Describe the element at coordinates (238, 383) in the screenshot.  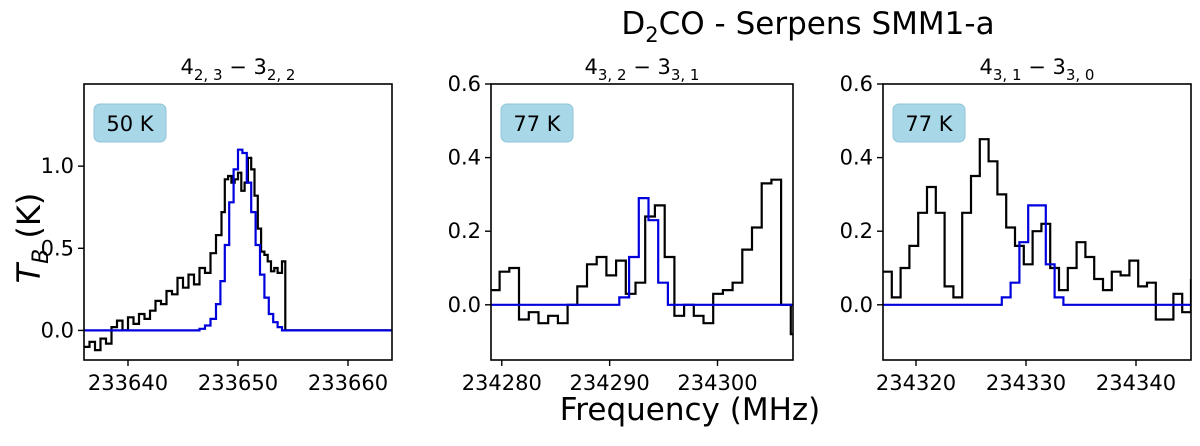
I see `x-tick-label: 233650` at that location.